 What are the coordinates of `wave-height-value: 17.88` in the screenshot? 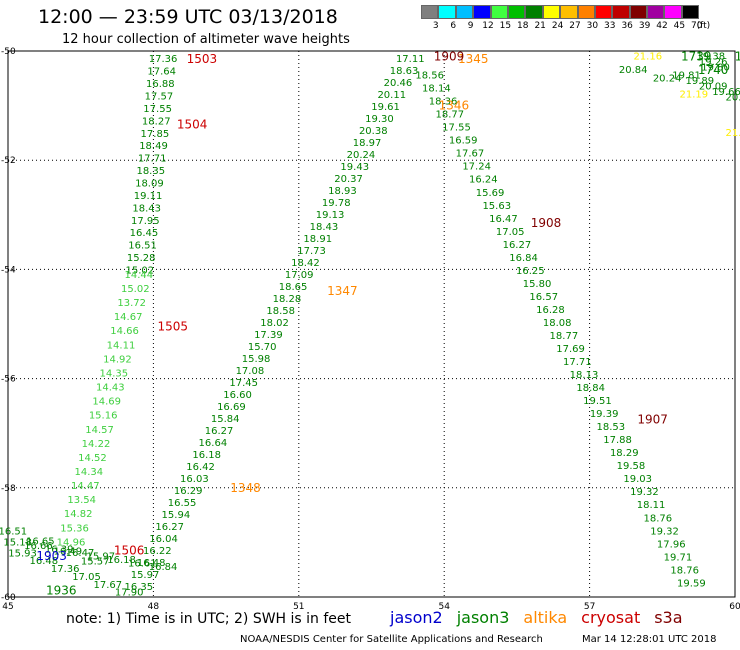 It's located at (617, 440).